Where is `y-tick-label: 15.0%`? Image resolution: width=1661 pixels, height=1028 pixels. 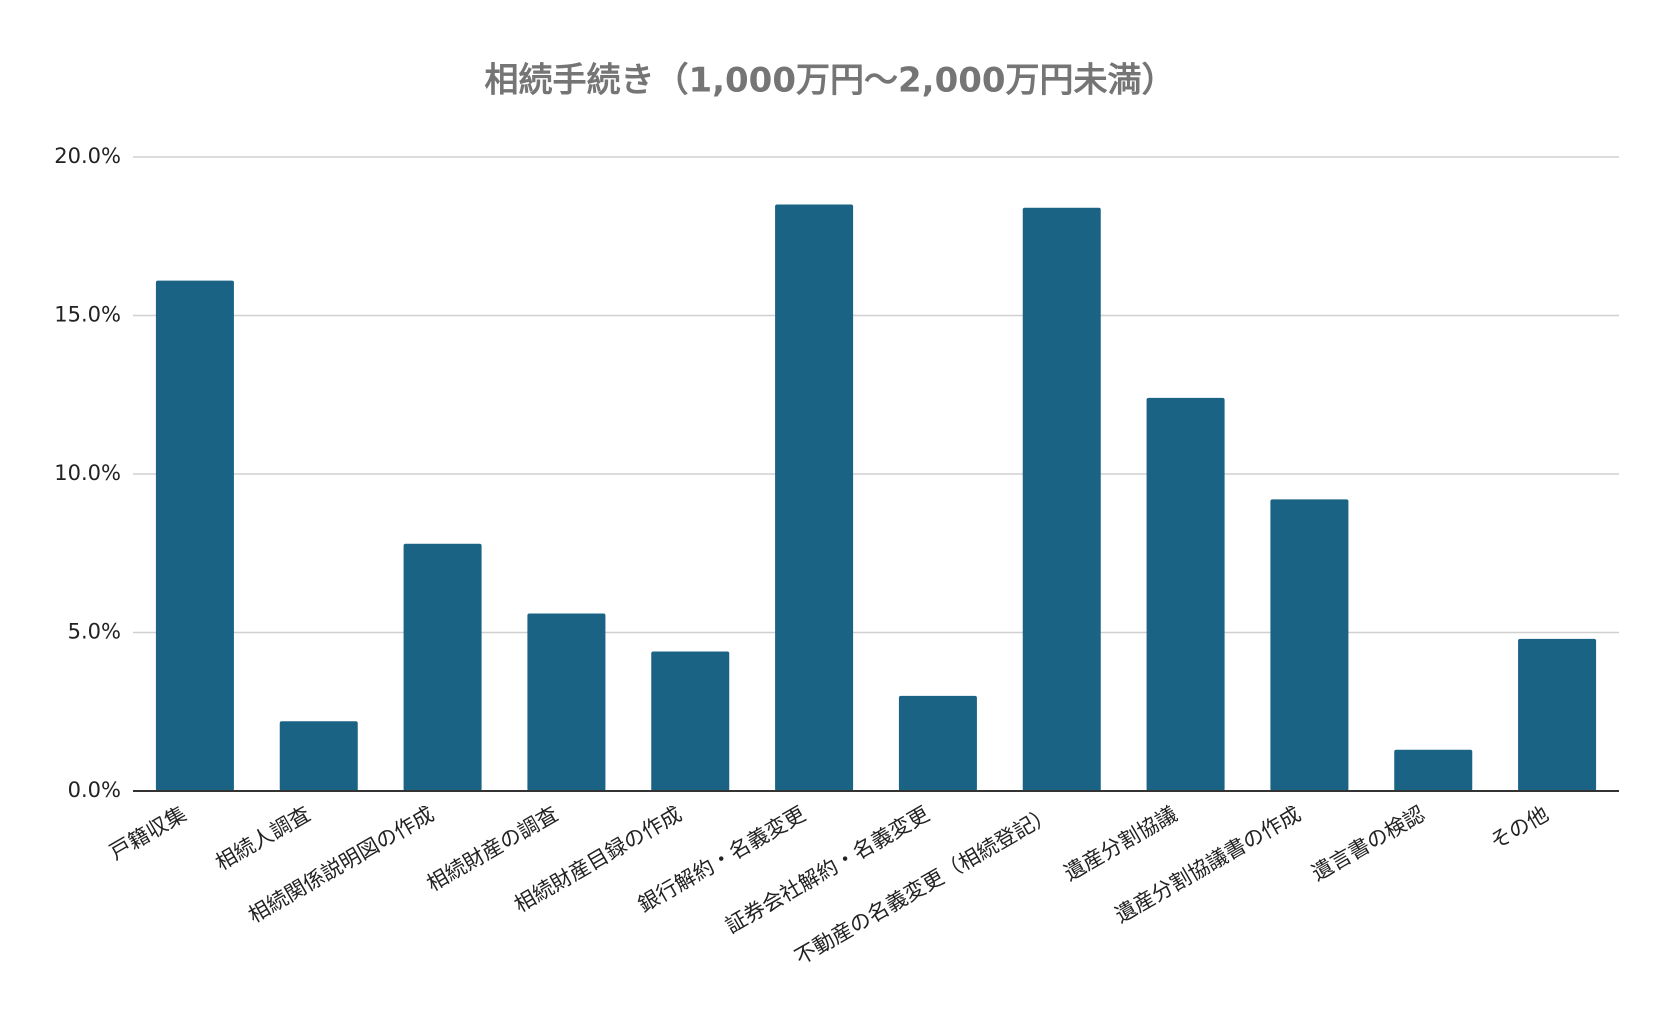
y-tick-label: 15.0% is located at coordinates (87, 315).